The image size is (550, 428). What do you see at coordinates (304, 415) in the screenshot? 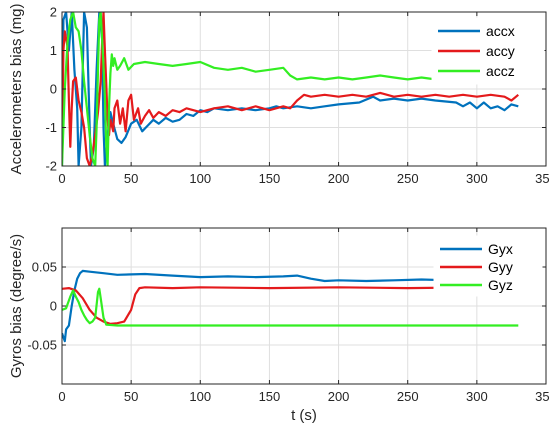
I see `chart-2-x-axis-label: t (s)` at bounding box center [304, 415].